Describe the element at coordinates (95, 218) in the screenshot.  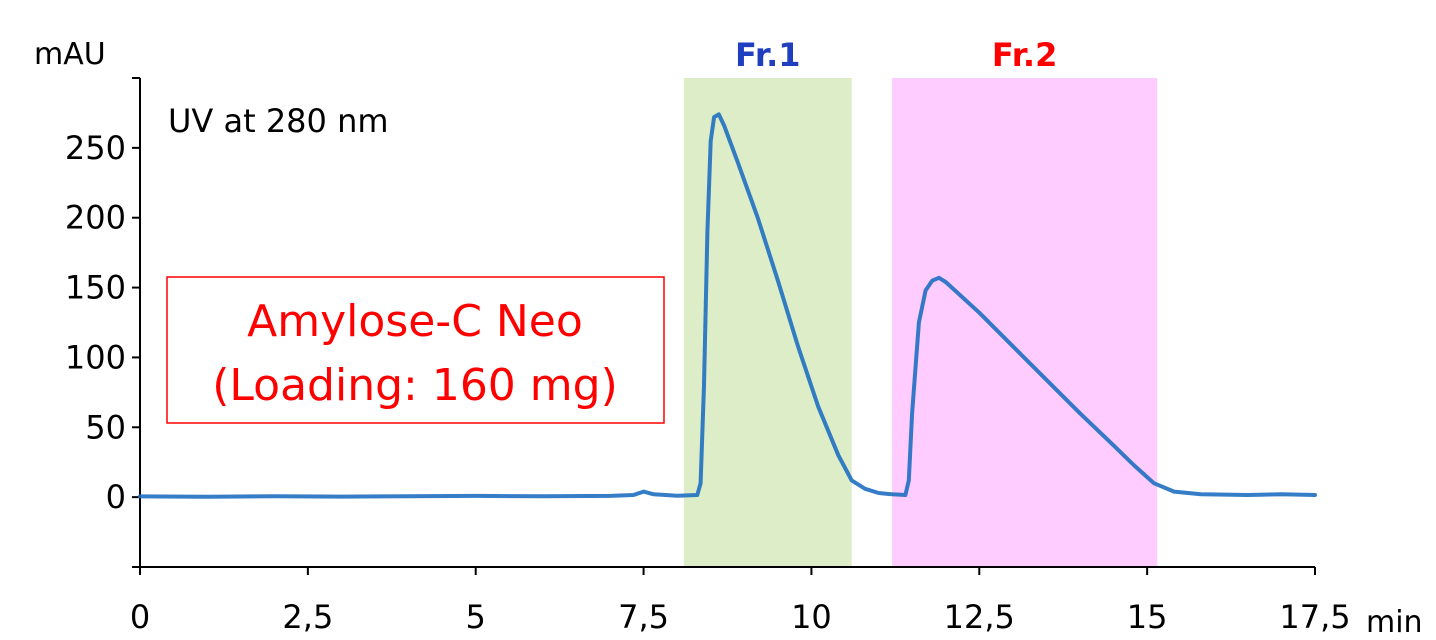
I see `y-tick-label: 200` at that location.